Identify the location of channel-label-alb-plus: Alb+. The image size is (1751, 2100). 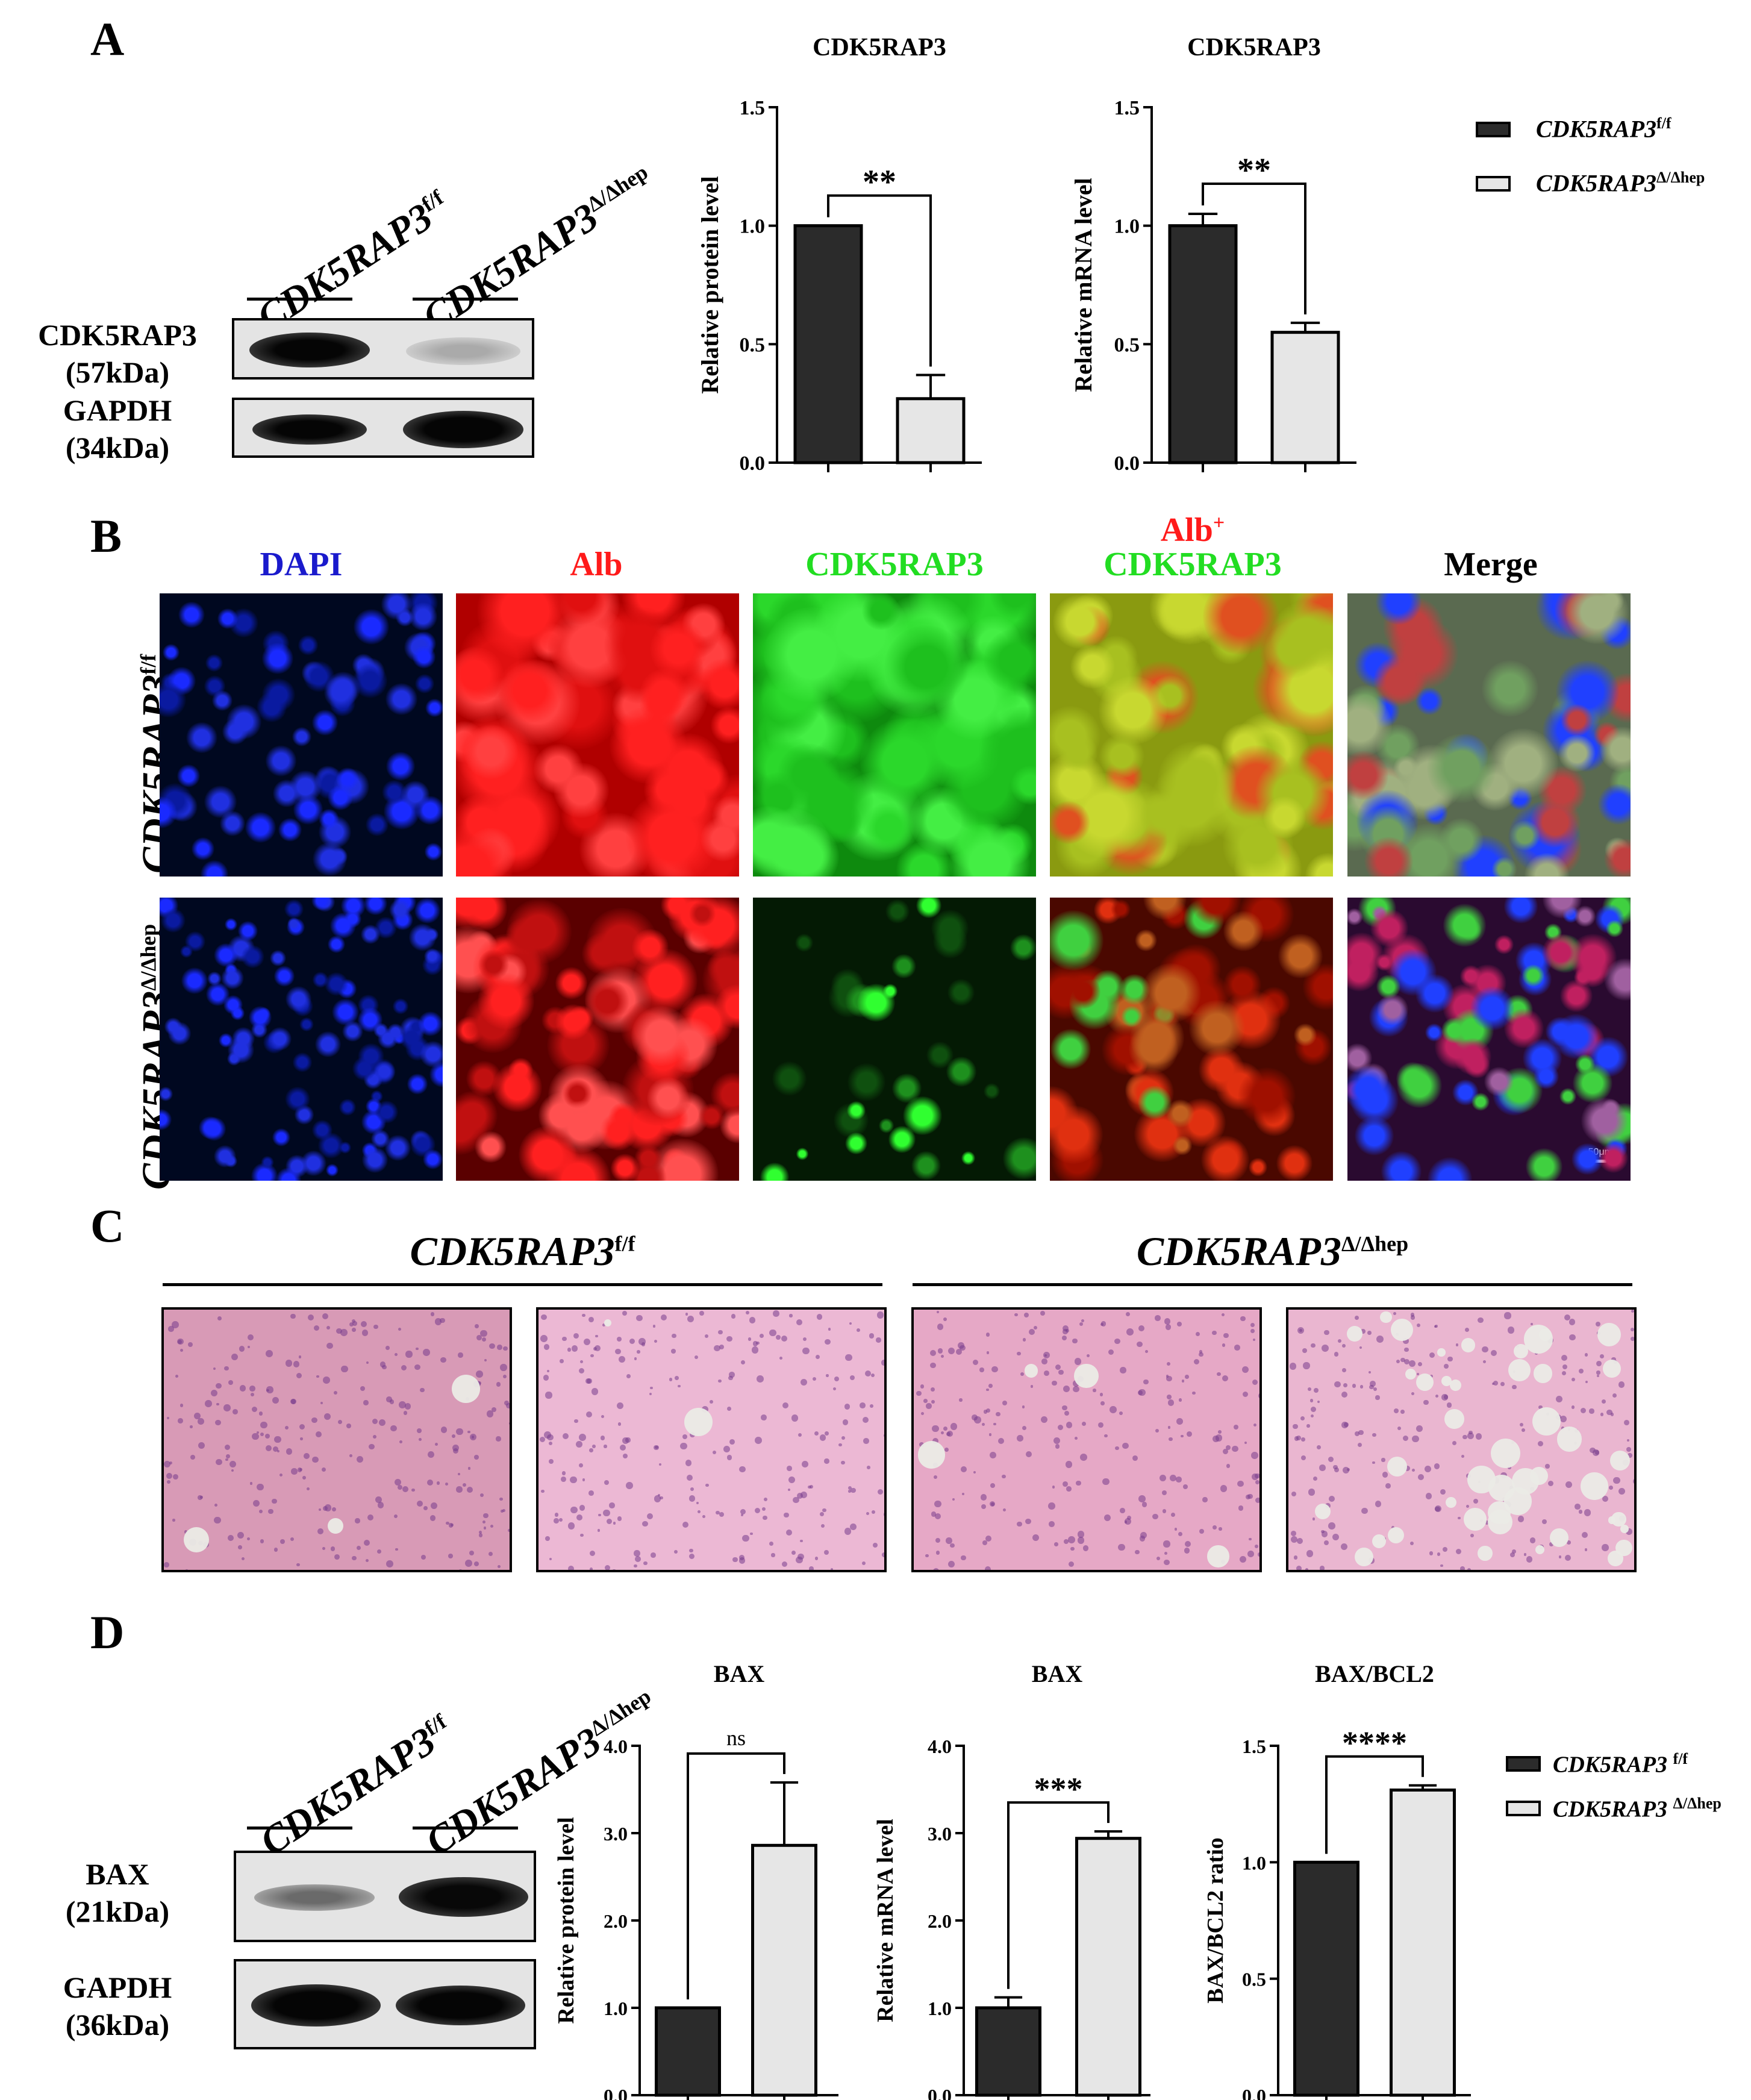
(1192, 530).